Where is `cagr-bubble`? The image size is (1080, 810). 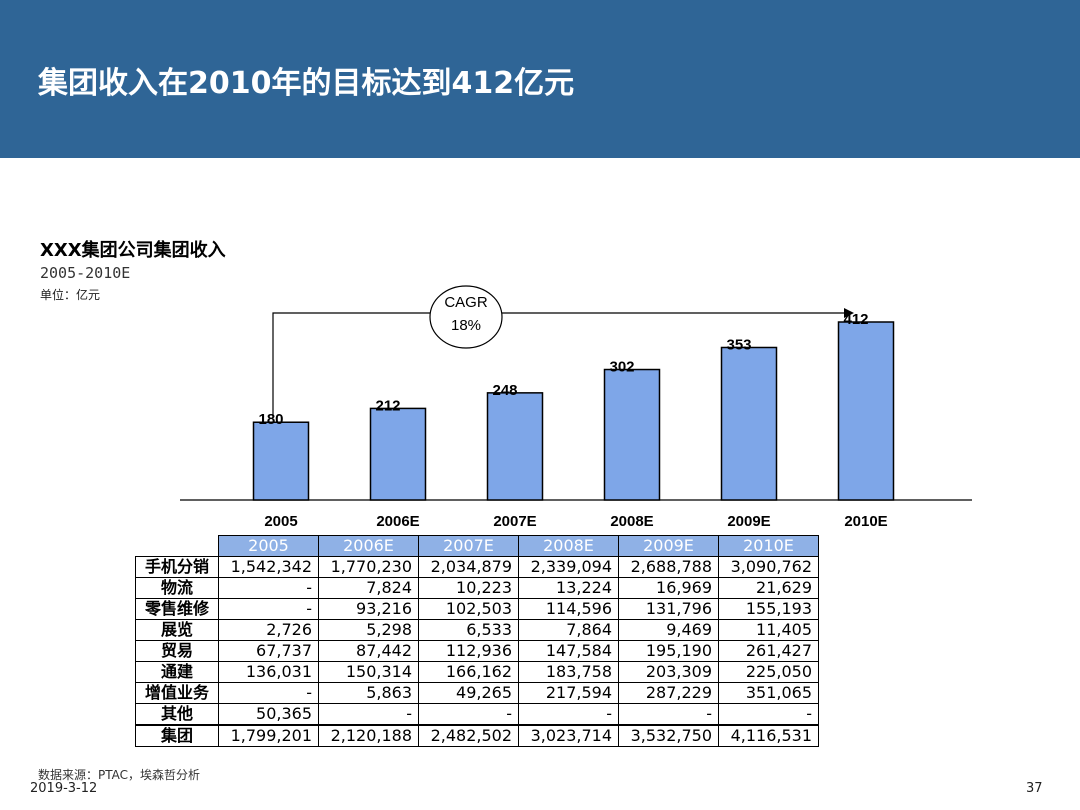
cagr-bubble is located at coordinates (466, 317).